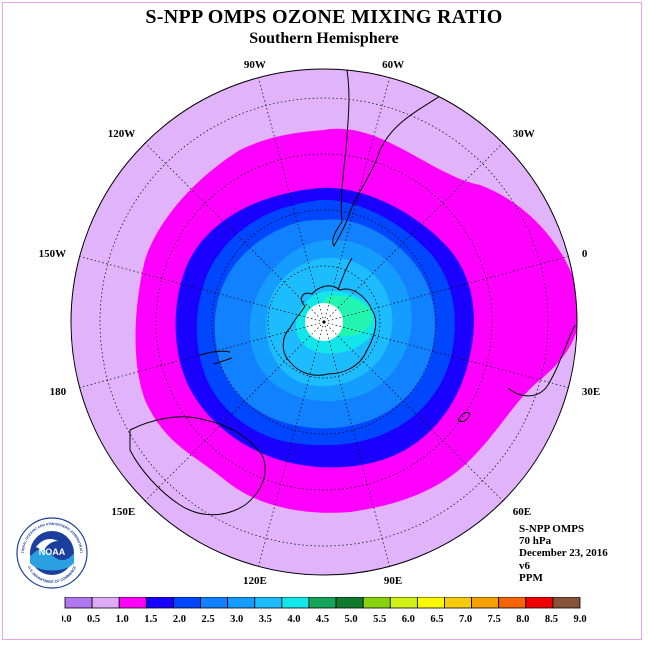 The image size is (648, 648). Describe the element at coordinates (552, 529) in the screenshot. I see `instrument-text: S-NPP OMPS` at that location.